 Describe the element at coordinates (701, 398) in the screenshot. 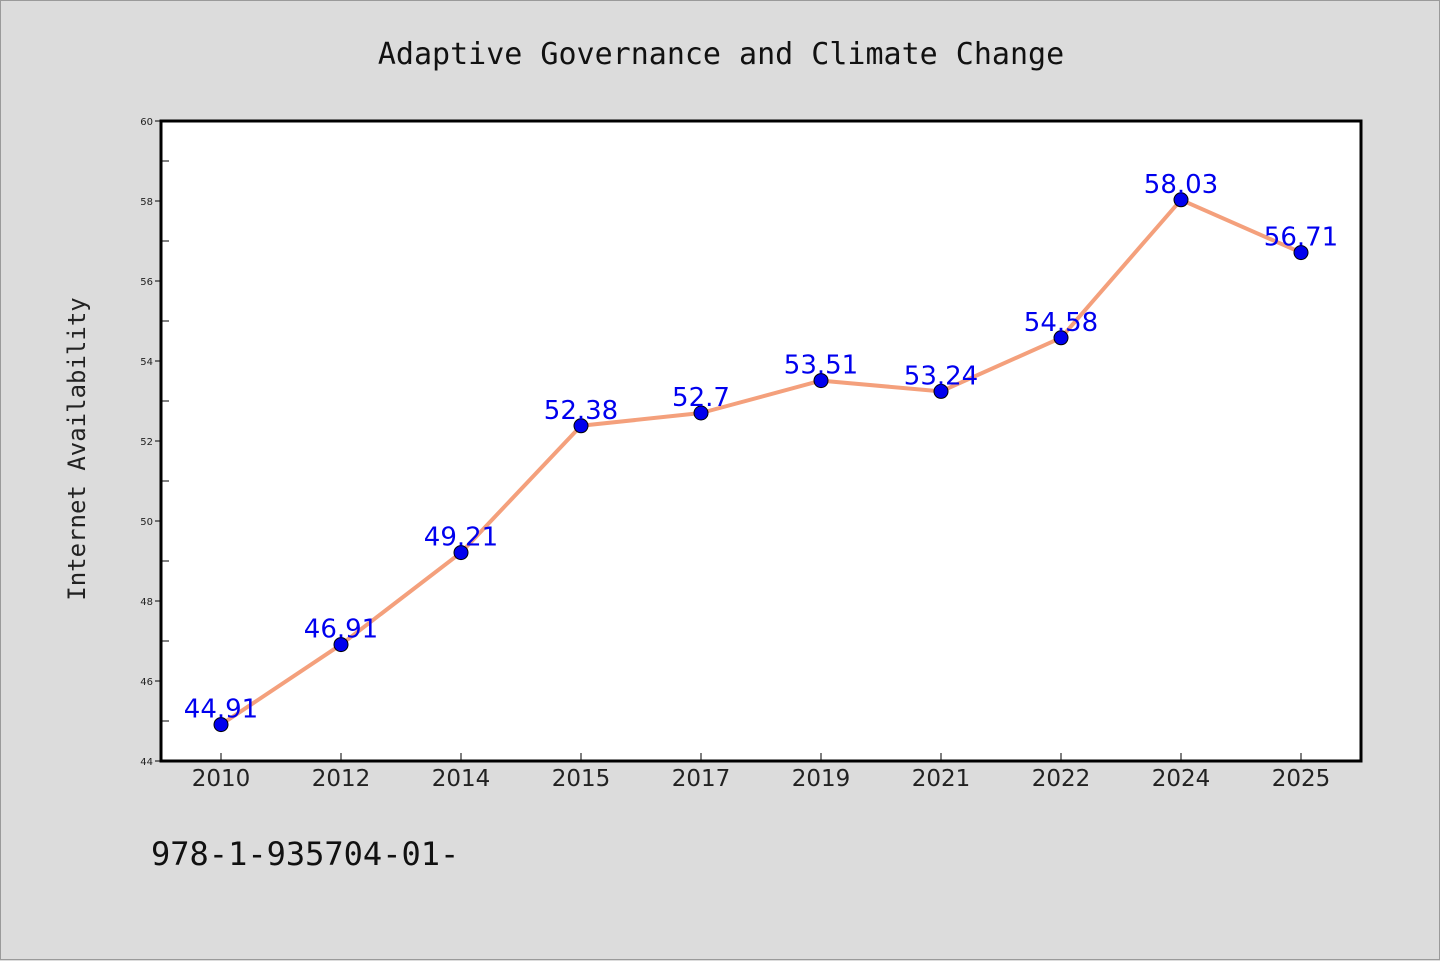

I see `data-label: 52.7` at that location.